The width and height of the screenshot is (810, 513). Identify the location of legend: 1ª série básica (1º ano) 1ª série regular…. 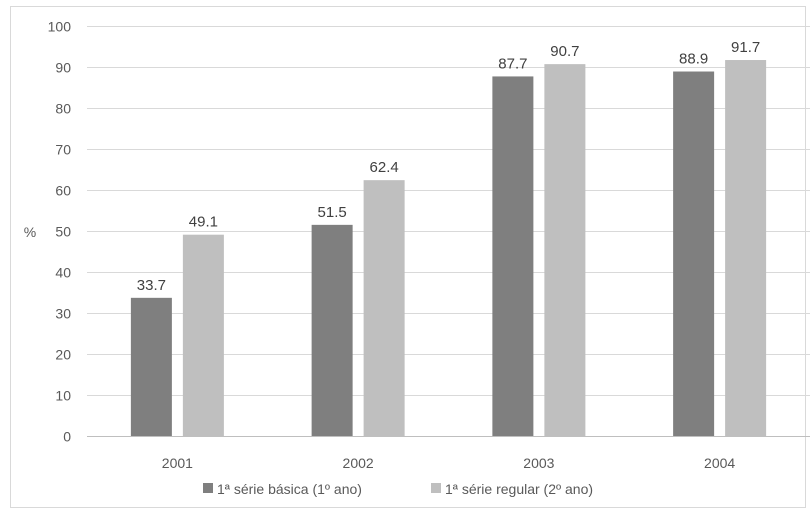
(398, 489).